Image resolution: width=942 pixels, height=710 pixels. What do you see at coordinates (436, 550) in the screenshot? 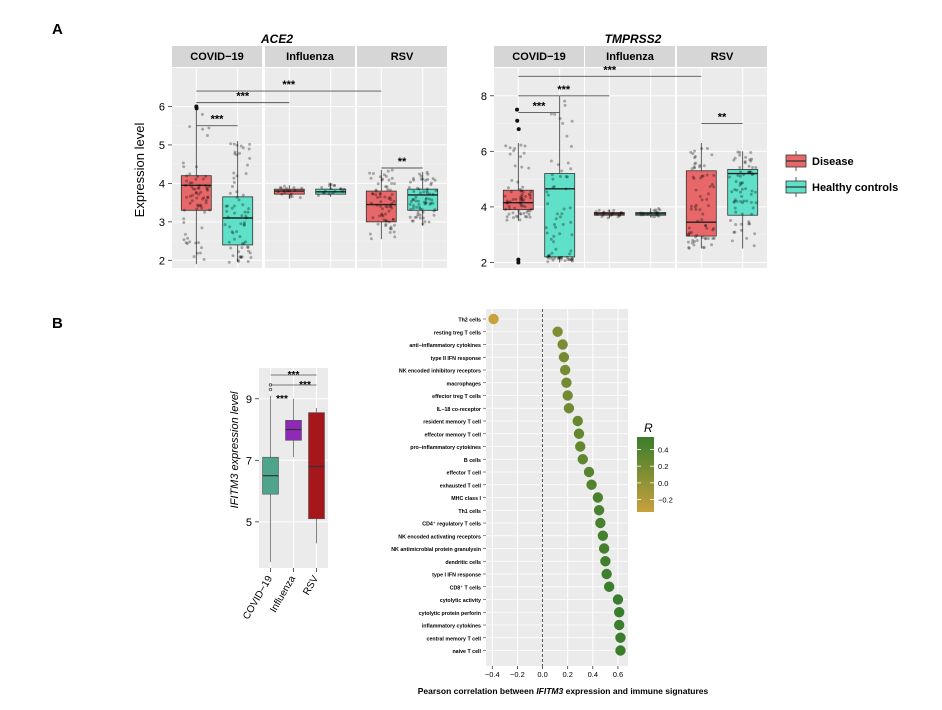
I see `signature-label: NK antimicrobial protein granulysin` at bounding box center [436, 550].